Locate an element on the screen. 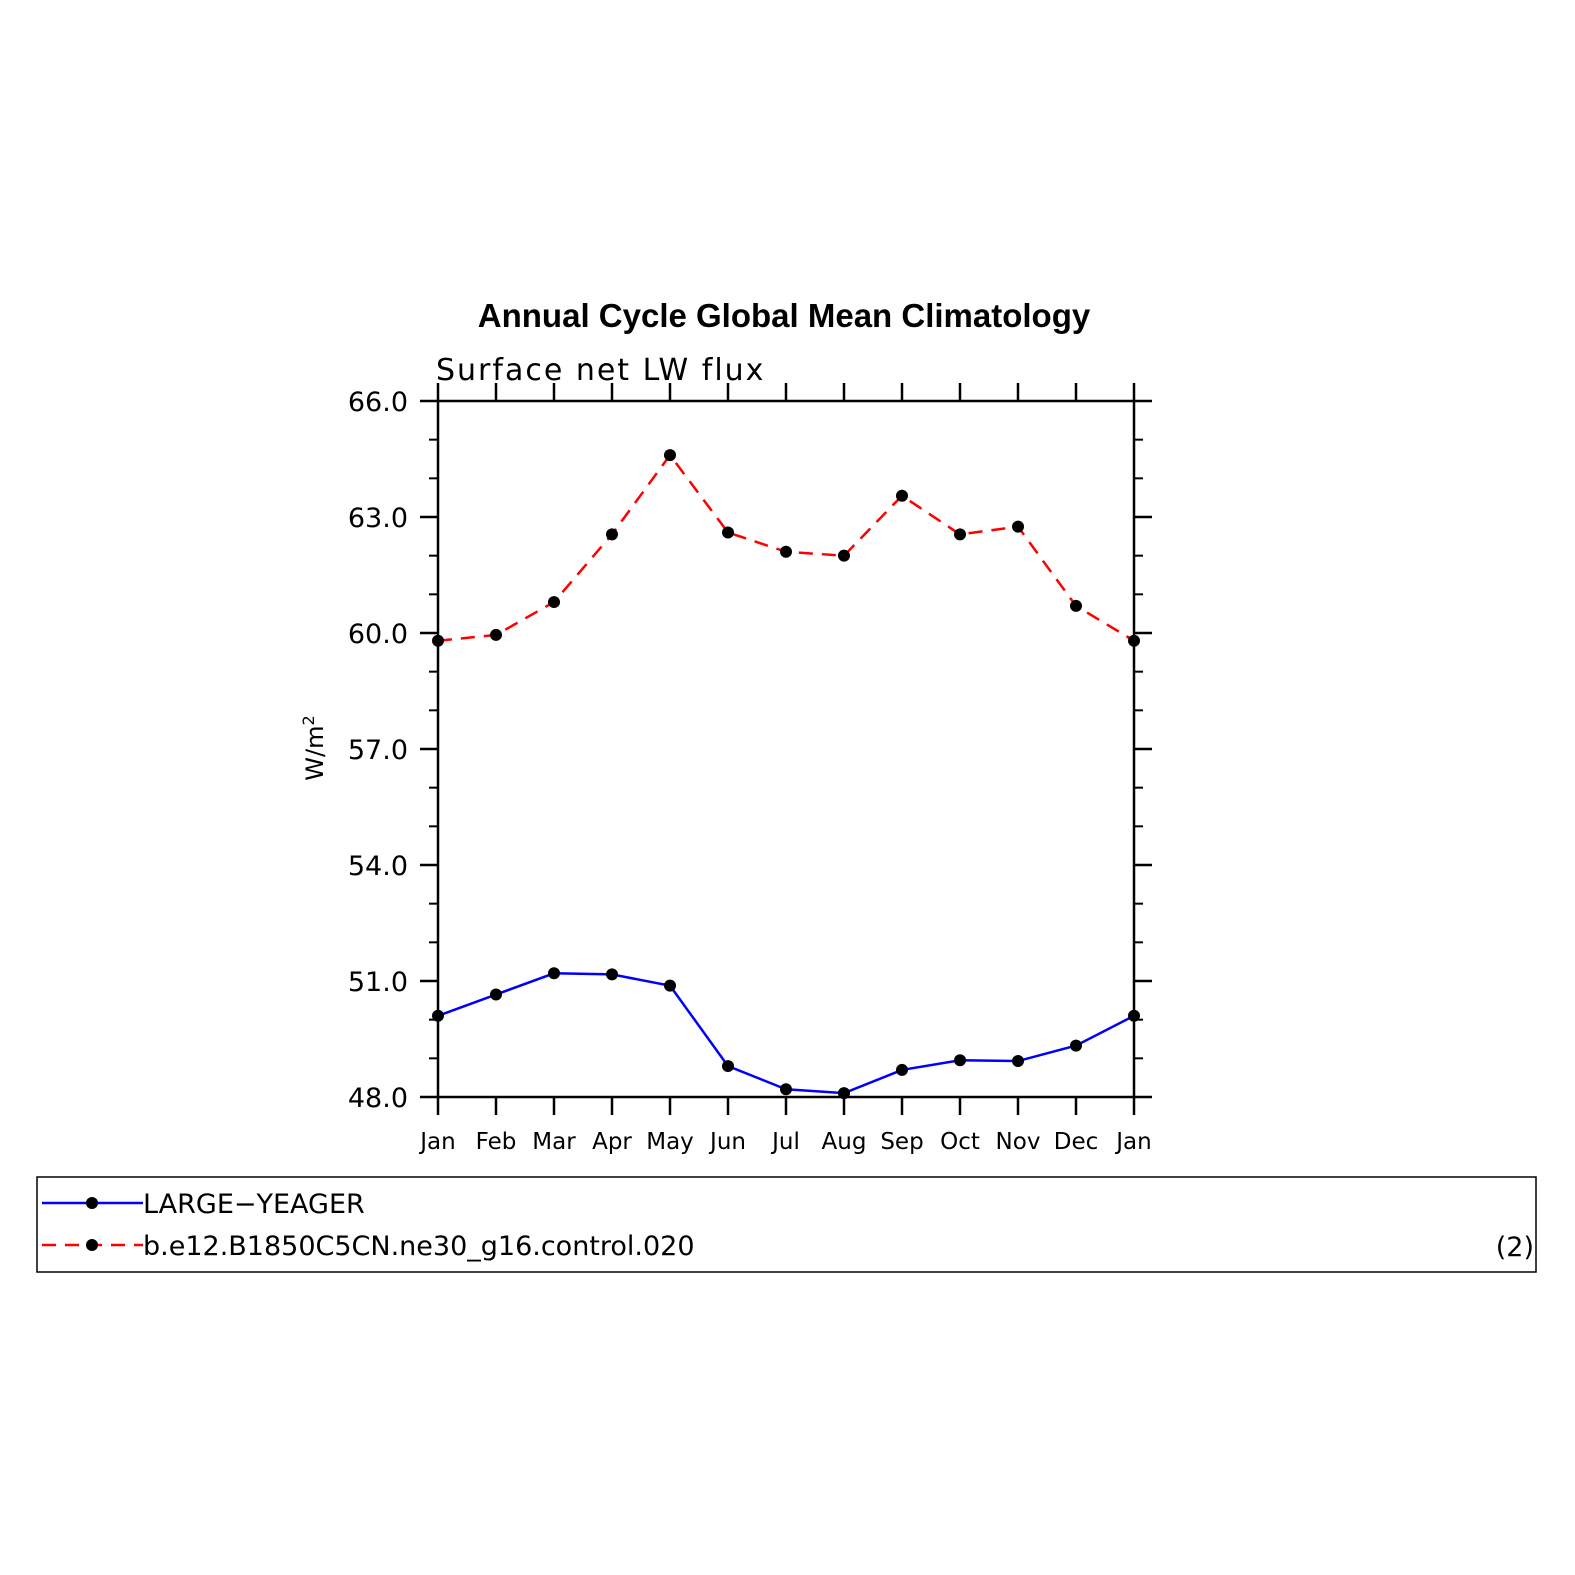 This screenshot has height=1575, width=1575. series-line is located at coordinates (786, 1033).